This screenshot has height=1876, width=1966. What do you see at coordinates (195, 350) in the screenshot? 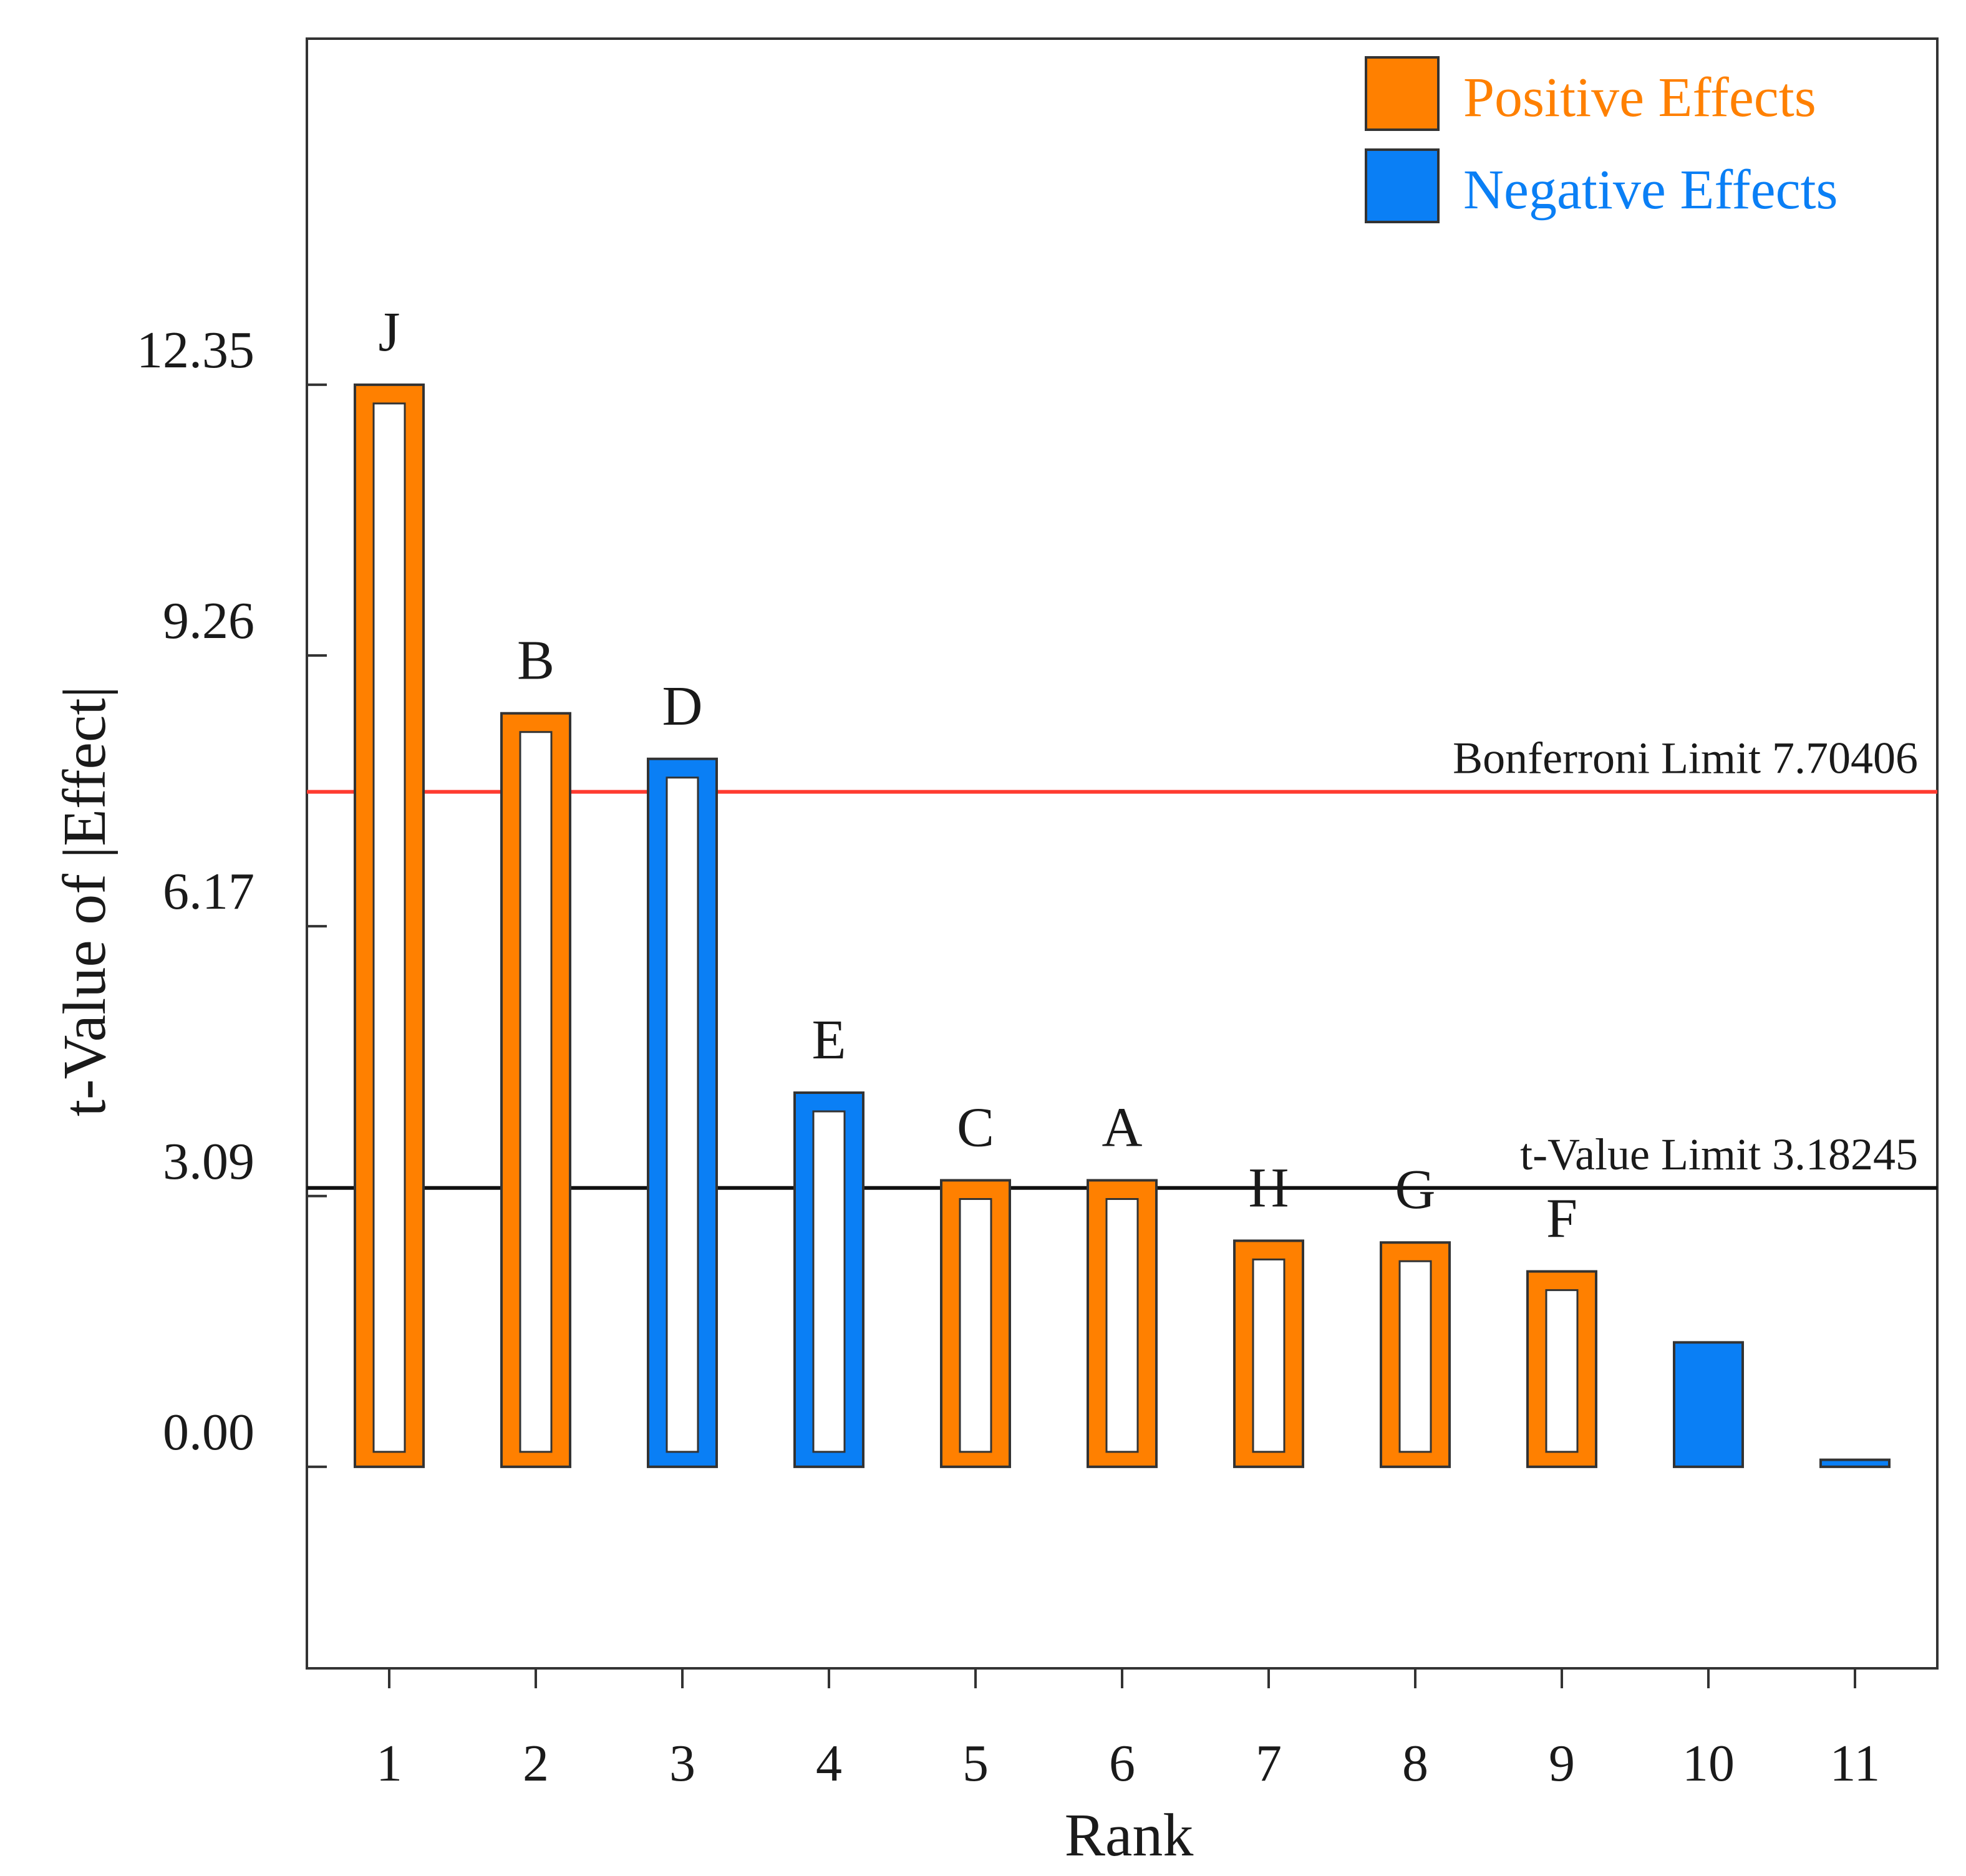
I see `y-tick-label: 12.35` at bounding box center [195, 350].